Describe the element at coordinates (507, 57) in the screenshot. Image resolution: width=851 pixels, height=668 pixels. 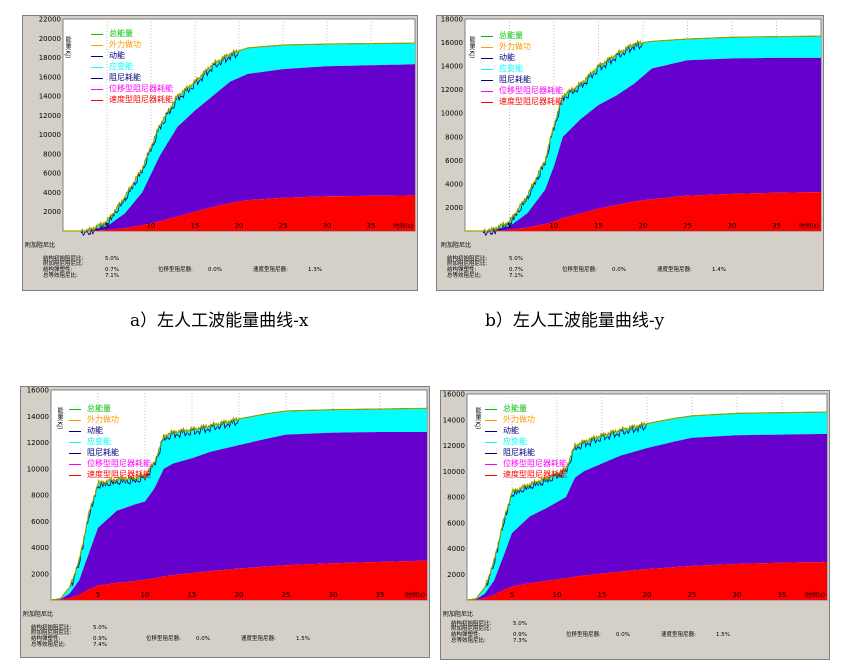
I see `legend-label: 动能` at that location.